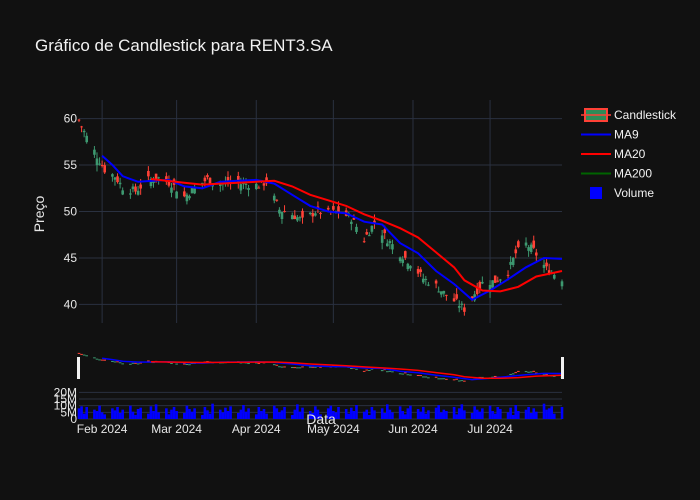 This screenshot has height=500, width=700. I want to click on x-tick-label: Feb 2024, so click(102, 429).